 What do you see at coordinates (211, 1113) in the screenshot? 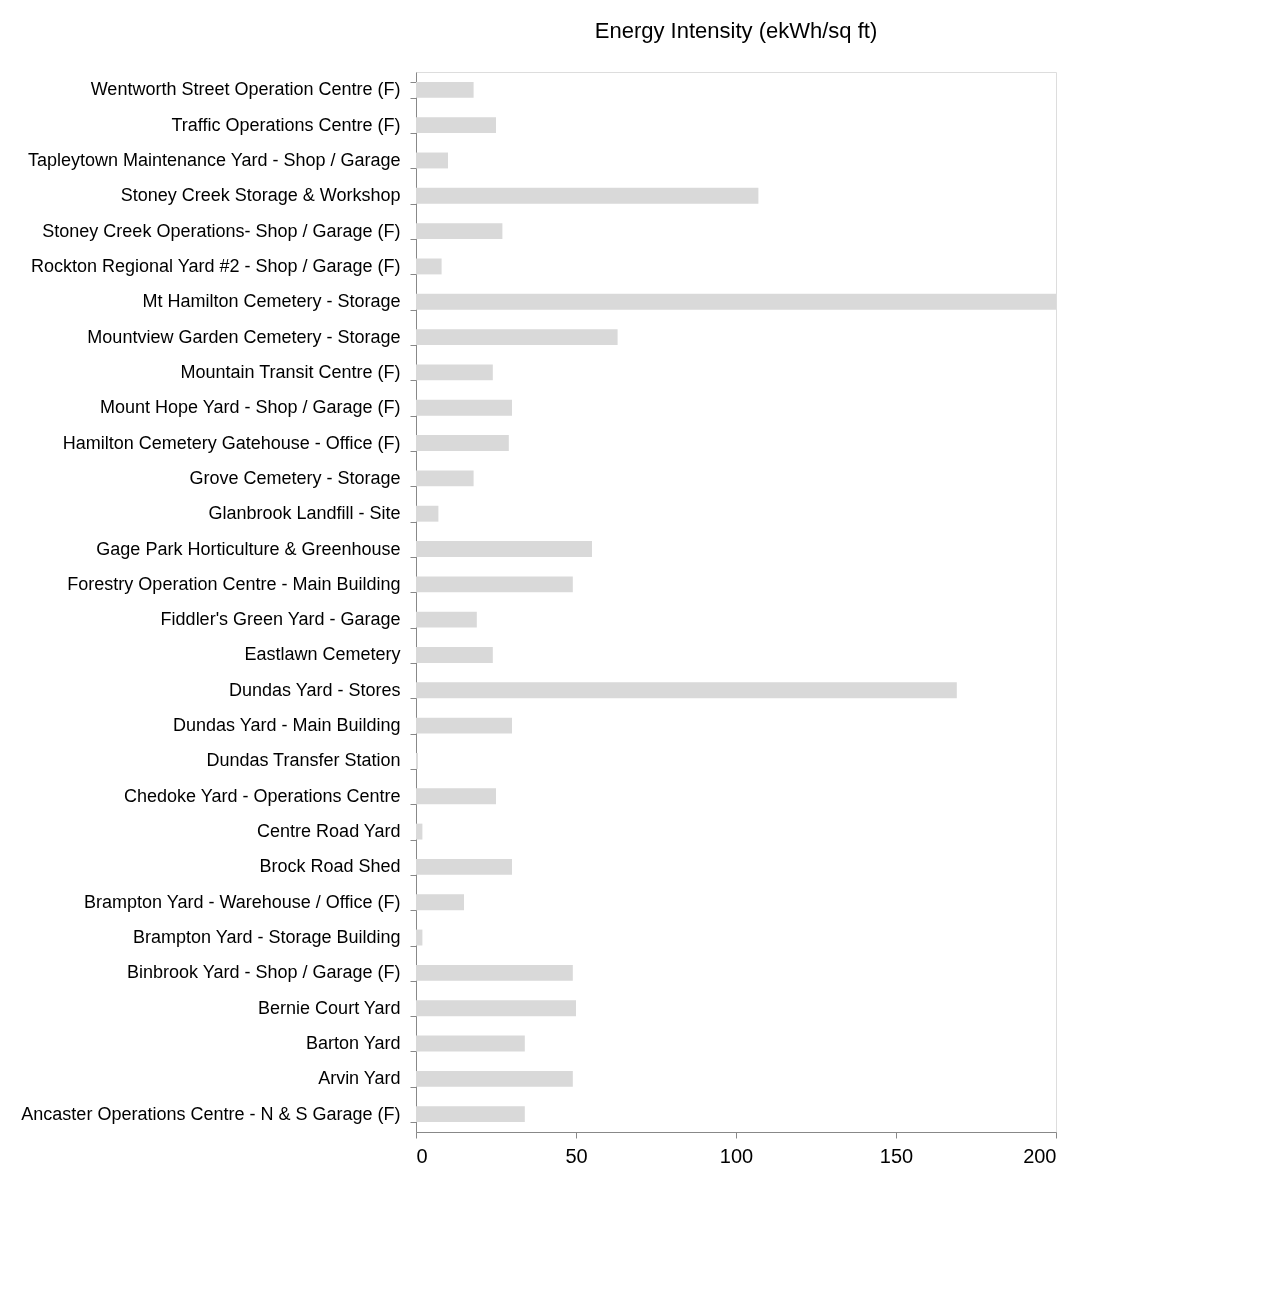
I see `y-tick-label: Ancaster Operations Centre - N & S Garage (F)` at bounding box center [211, 1113].